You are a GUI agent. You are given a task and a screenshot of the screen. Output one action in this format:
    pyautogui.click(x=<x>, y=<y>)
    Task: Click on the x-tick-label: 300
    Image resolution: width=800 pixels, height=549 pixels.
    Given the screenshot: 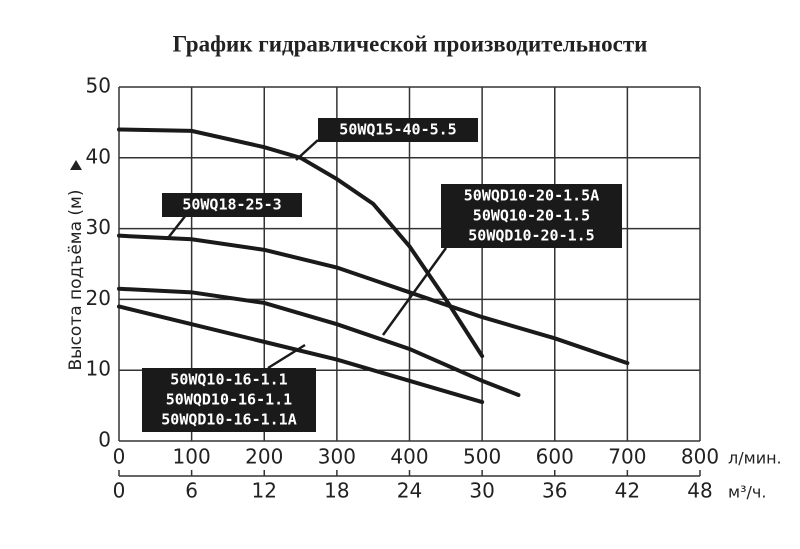 What is the action you would take?
    pyautogui.click(x=337, y=457)
    